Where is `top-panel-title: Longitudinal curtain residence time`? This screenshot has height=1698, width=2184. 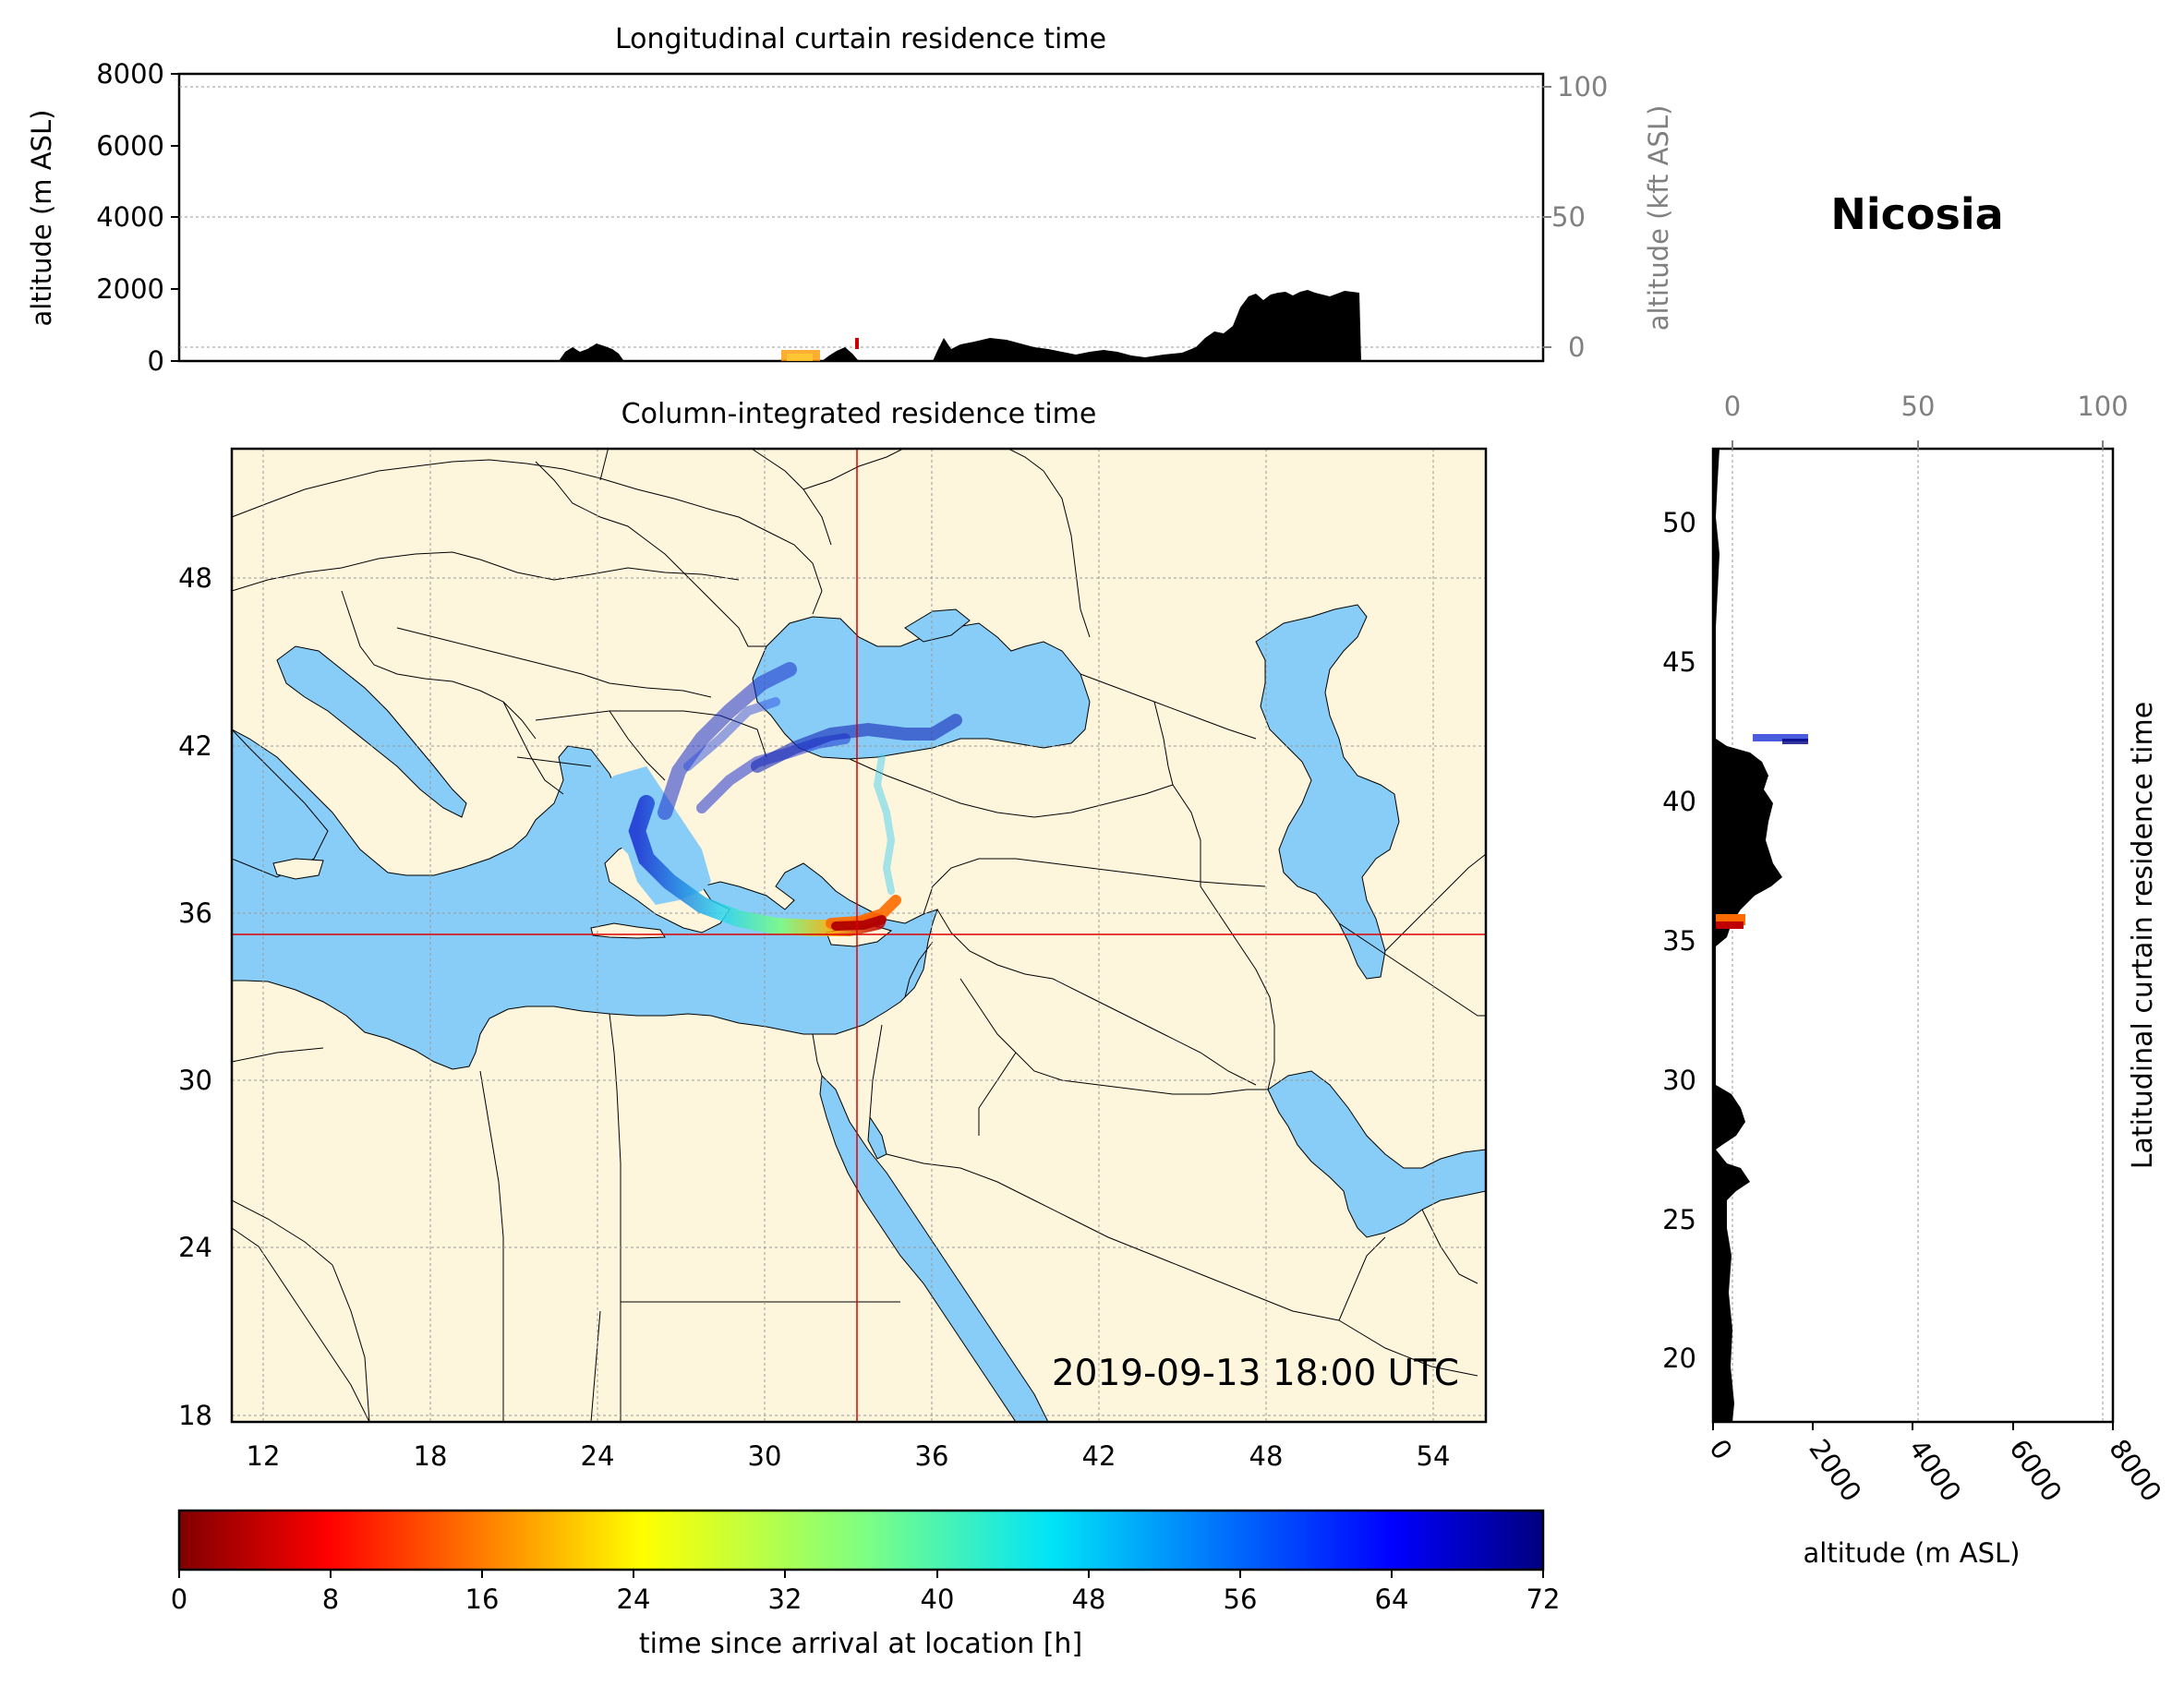 top-panel-title: Longitudinal curtain residence time is located at coordinates (860, 39).